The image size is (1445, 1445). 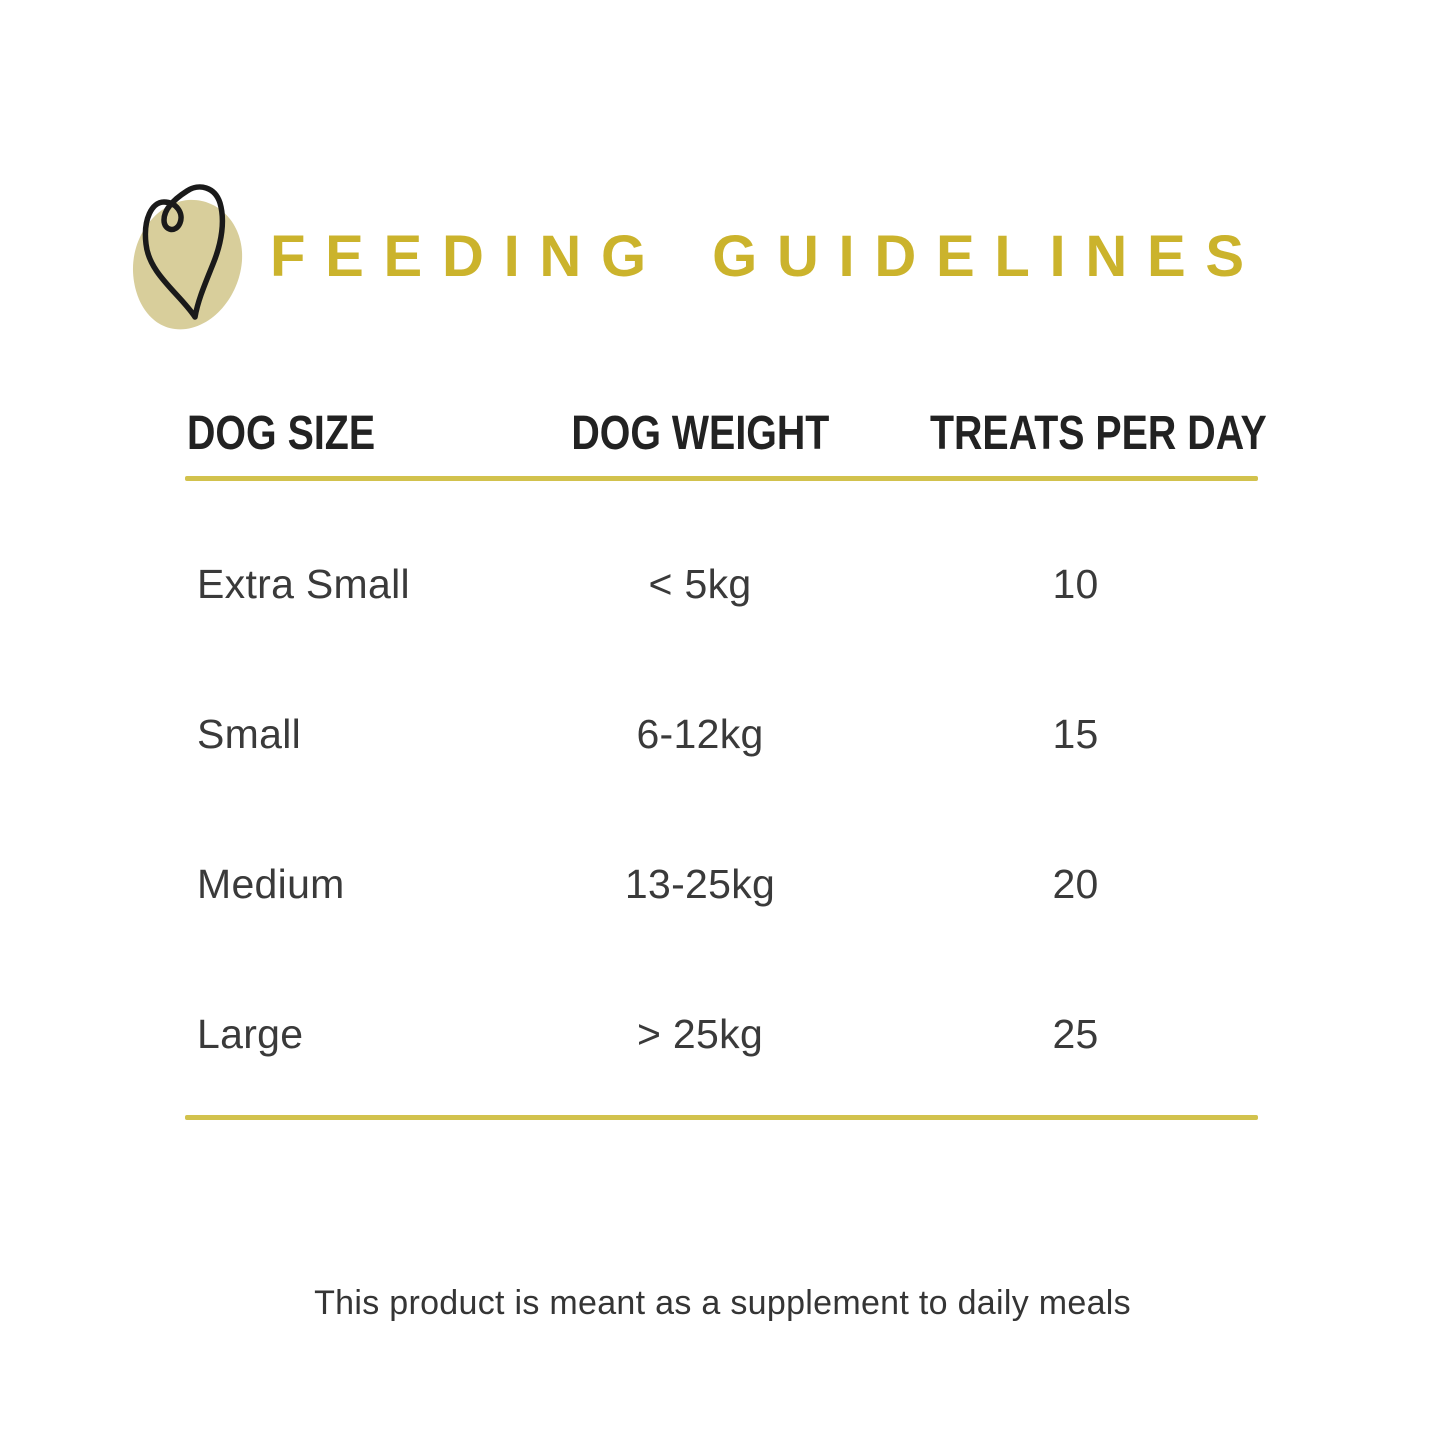 What do you see at coordinates (271, 883) in the screenshot?
I see `dog-size-cell: Medium` at bounding box center [271, 883].